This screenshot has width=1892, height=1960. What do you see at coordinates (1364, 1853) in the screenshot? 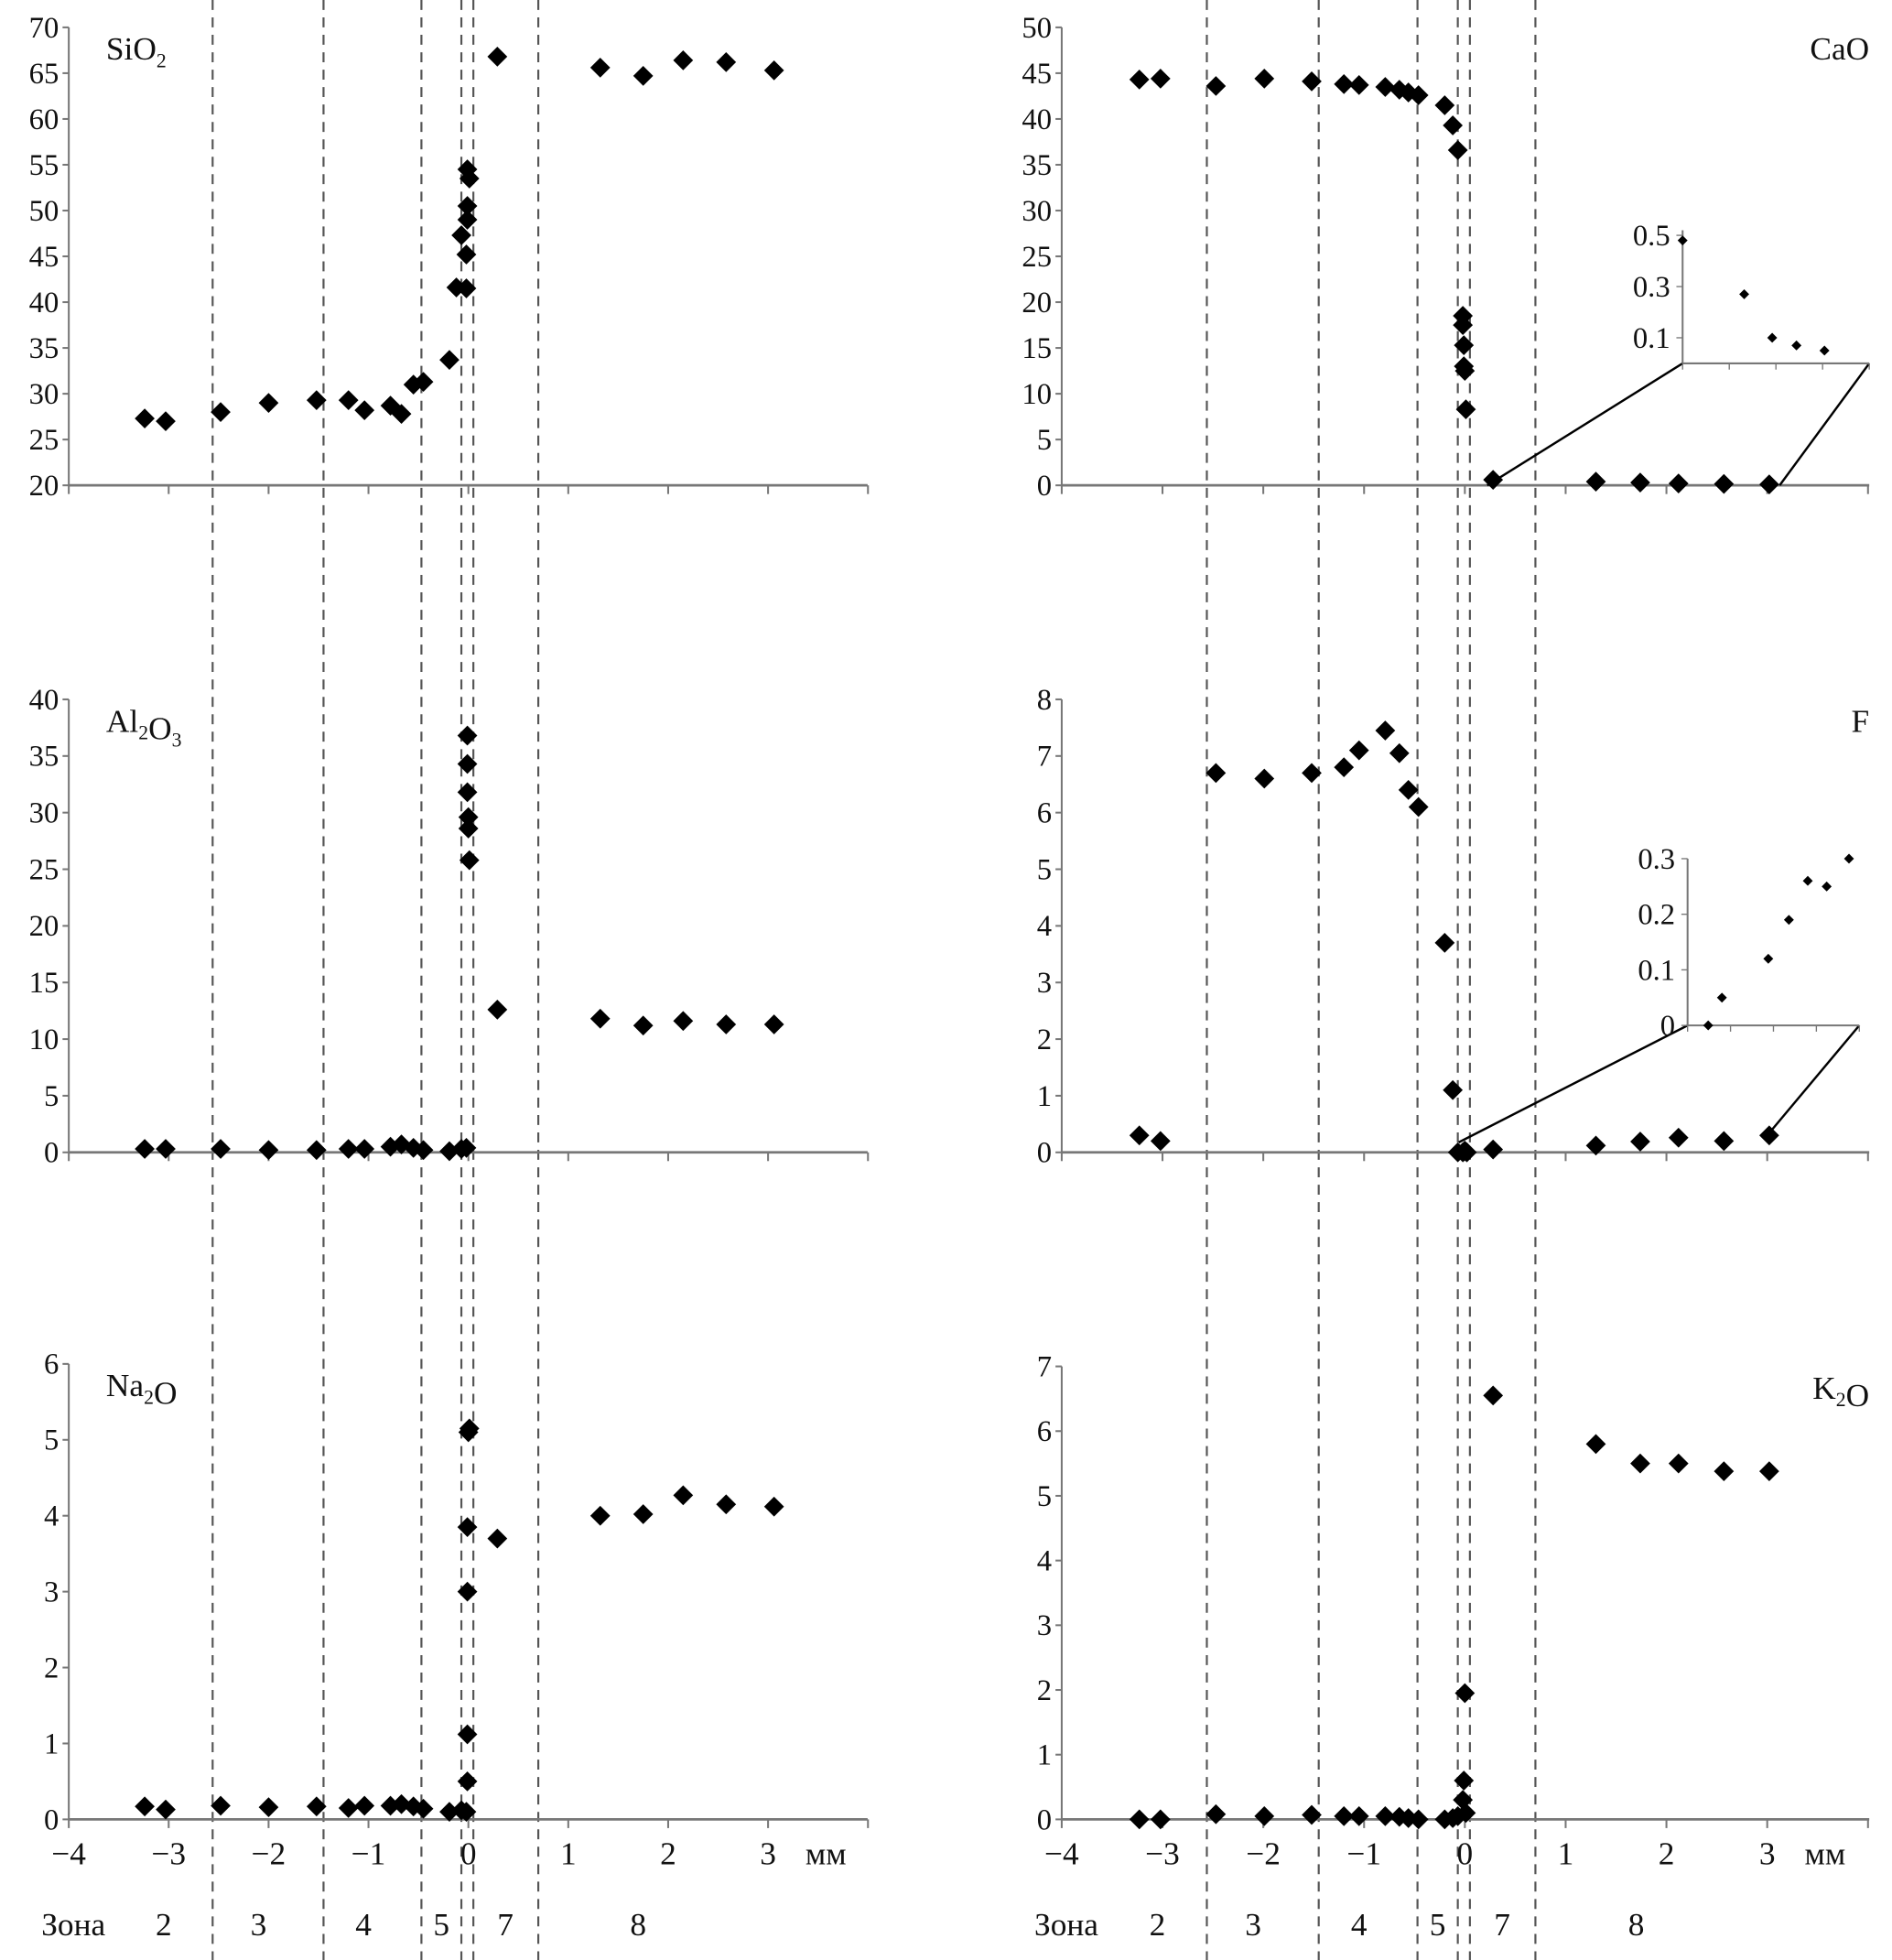
I see `x-tick-label: −1` at bounding box center [1364, 1853].